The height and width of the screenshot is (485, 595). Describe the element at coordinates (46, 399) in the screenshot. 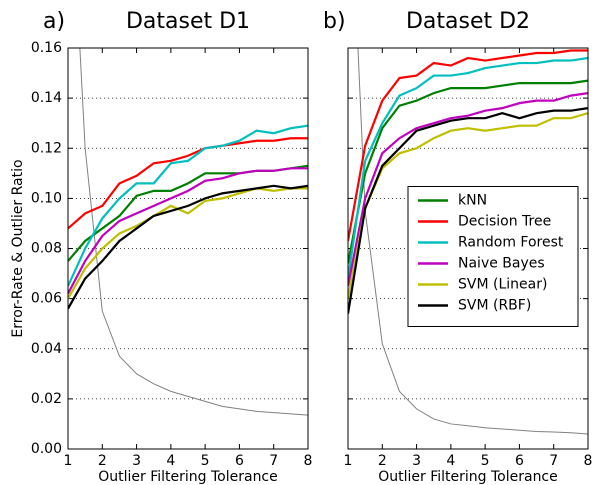

I see `y-tick-label: 0.02` at that location.